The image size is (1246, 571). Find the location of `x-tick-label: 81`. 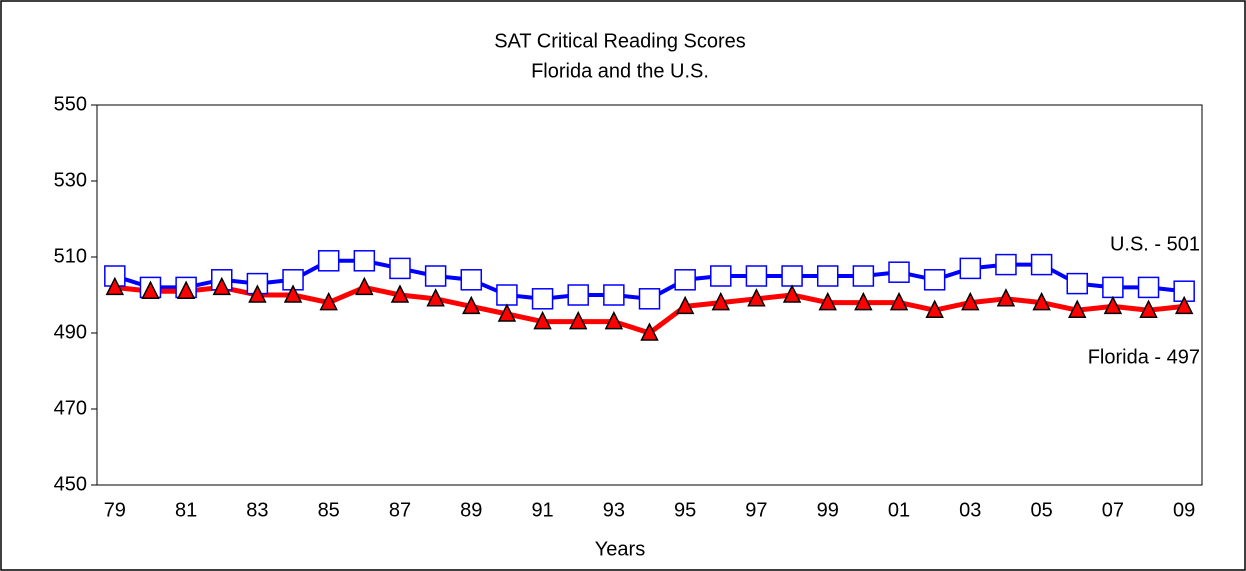

x-tick-label: 81 is located at coordinates (186, 510).